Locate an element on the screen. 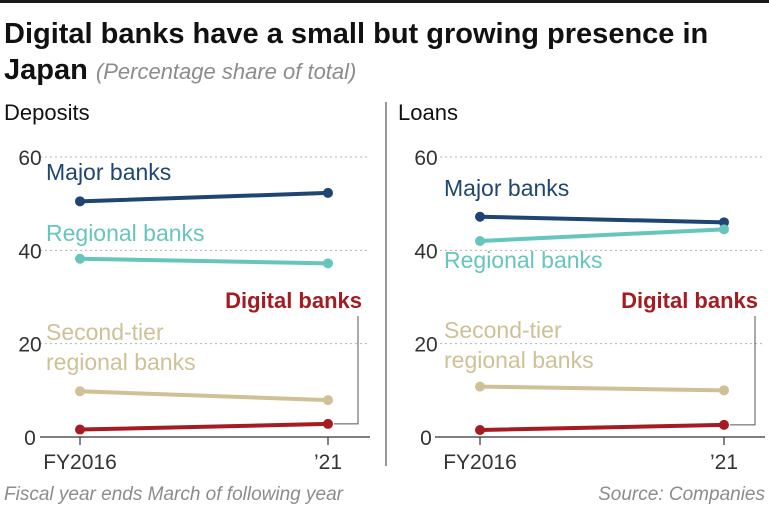 The image size is (769, 514). source-note: Source: Companies is located at coordinates (681, 494).